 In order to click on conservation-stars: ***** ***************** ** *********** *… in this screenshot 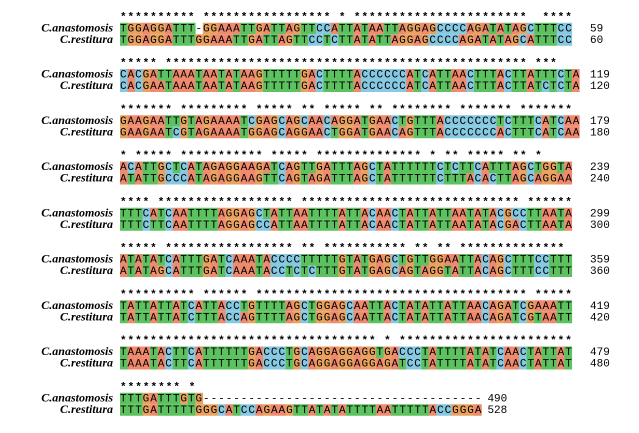, I will do `click(342, 249)`.